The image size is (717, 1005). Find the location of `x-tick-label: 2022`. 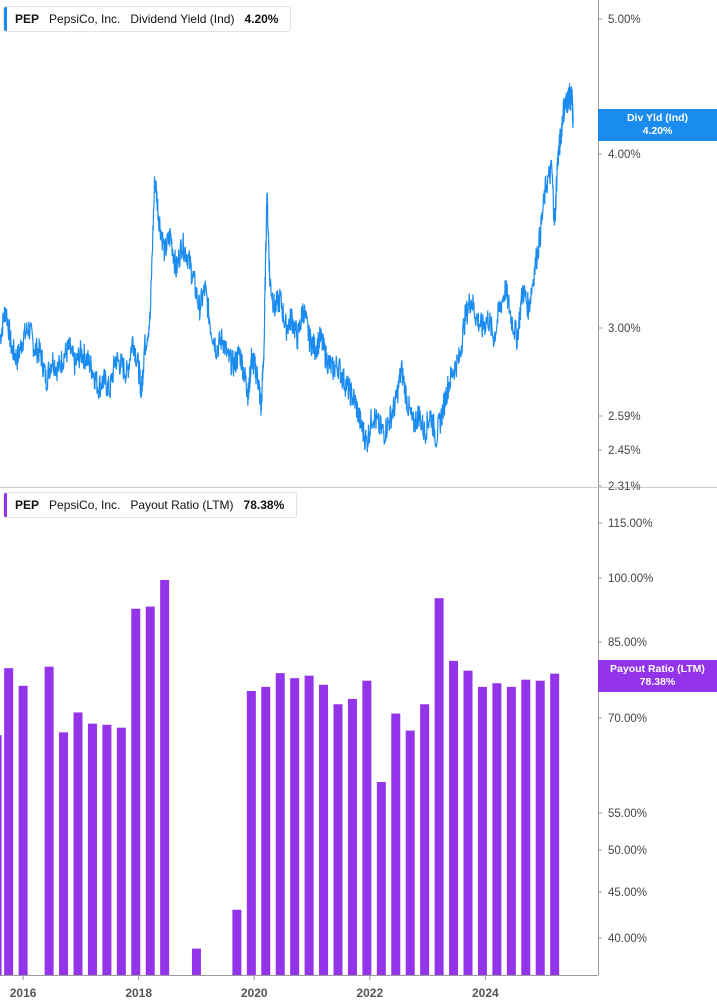

x-tick-label: 2022 is located at coordinates (369, 993).